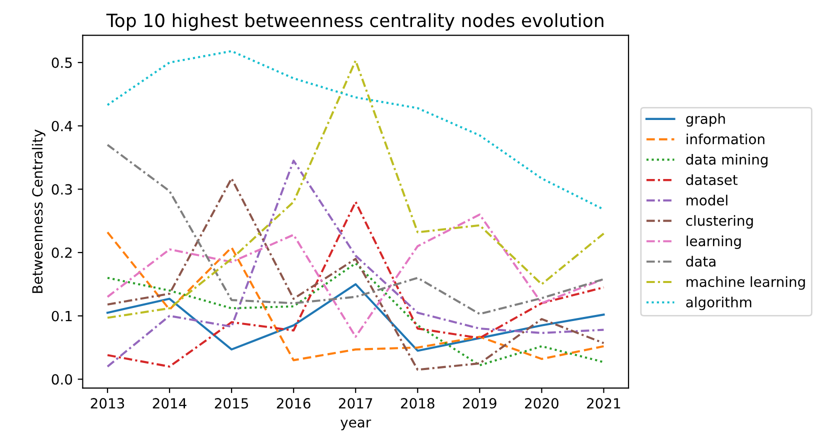  Describe the element at coordinates (719, 222) in the screenshot. I see `legend-label: clustering` at that location.